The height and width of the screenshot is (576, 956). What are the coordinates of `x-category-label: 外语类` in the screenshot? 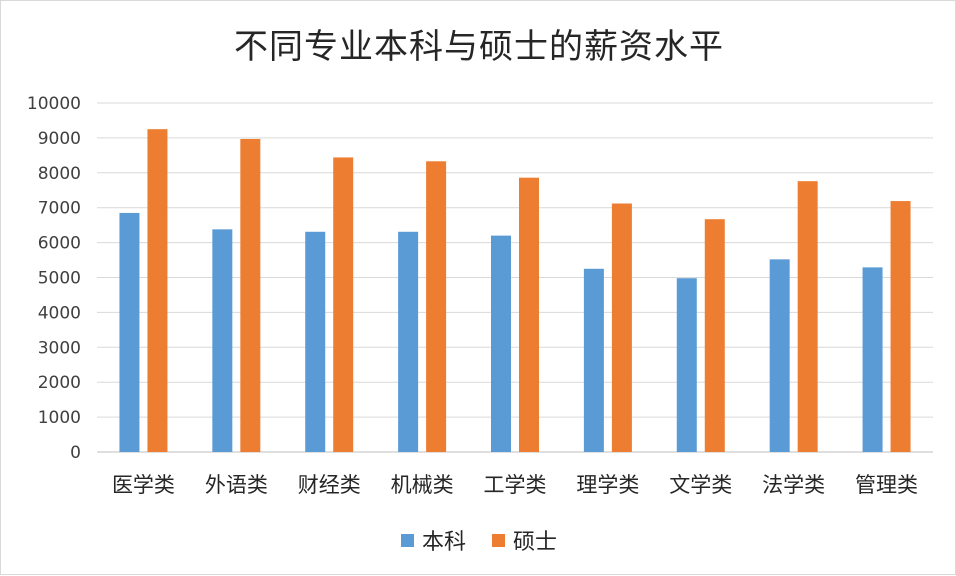 It's located at (236, 485).